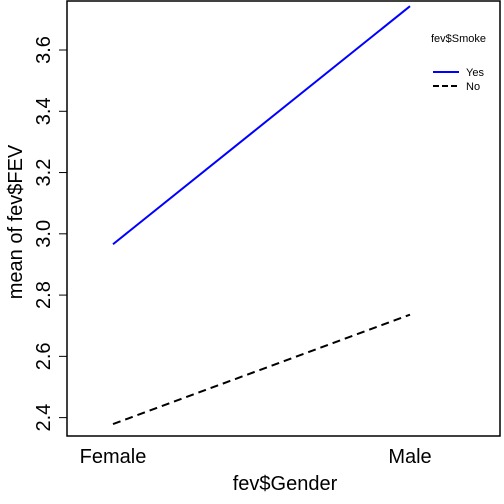  I want to click on y-axis: 2.4 2.6 2.8 3.0 3.2 3.4 3.6, so click(50, 234).